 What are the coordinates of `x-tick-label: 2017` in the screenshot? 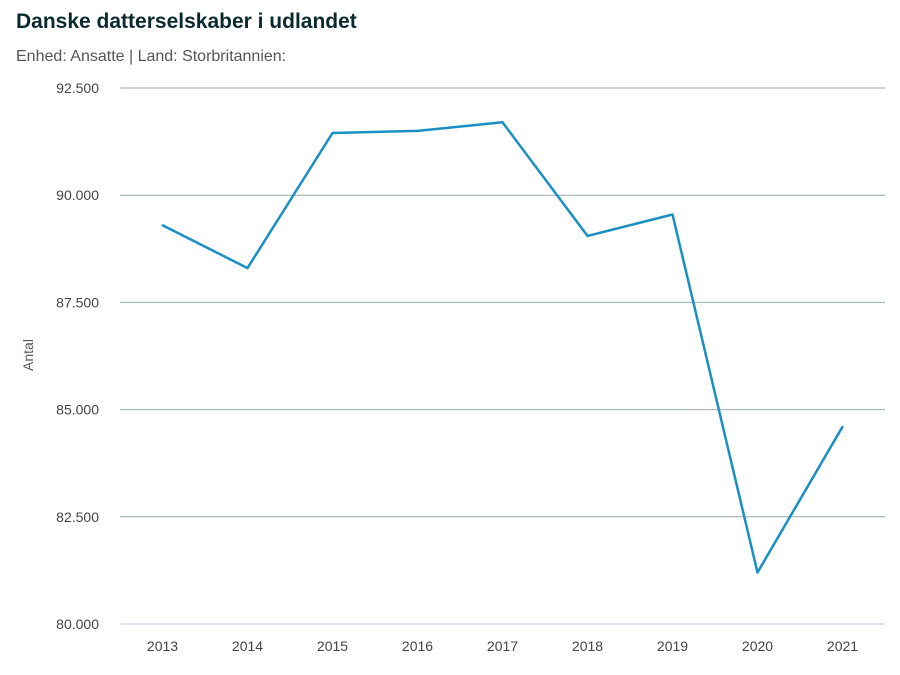 It's located at (502, 646).